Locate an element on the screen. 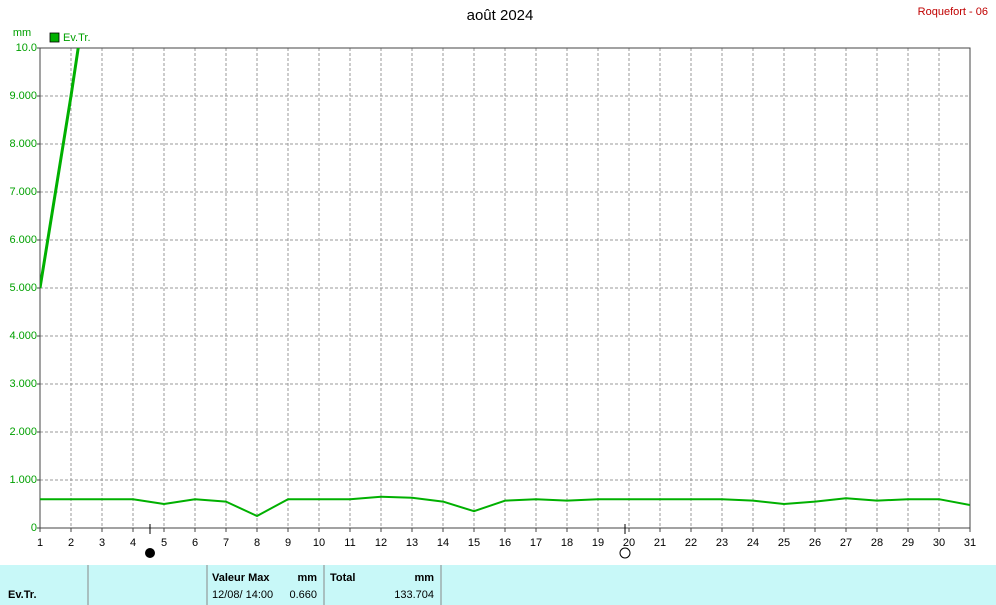 Image resolution: width=996 pixels, height=605 pixels. table-background is located at coordinates (498, 585).